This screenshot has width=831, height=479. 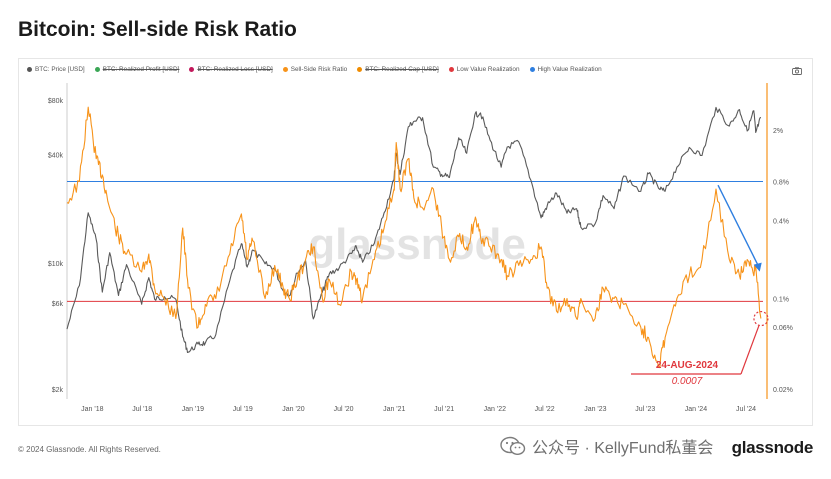 What do you see at coordinates (488, 69) in the screenshot?
I see `legend-label: Low Value Realization` at bounding box center [488, 69].